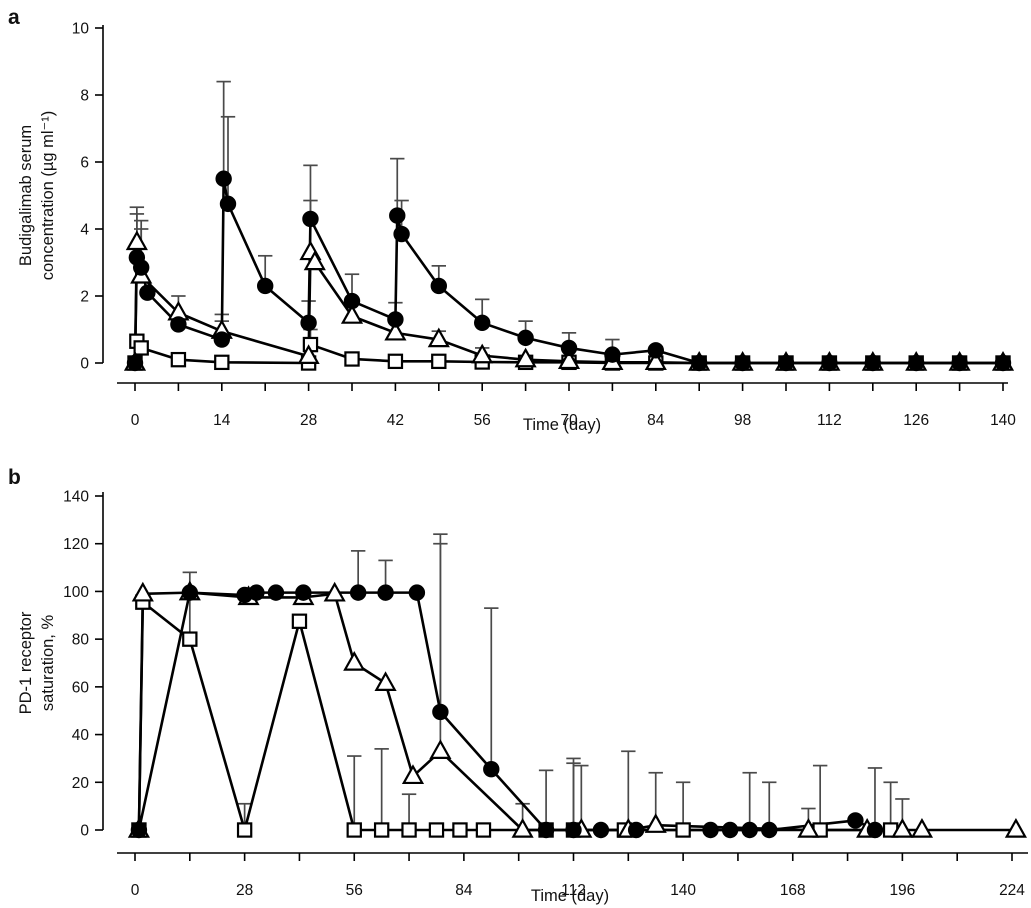 The height and width of the screenshot is (908, 1031). Describe the element at coordinates (14, 17) in the screenshot. I see `panel-a-letter: a` at that location.